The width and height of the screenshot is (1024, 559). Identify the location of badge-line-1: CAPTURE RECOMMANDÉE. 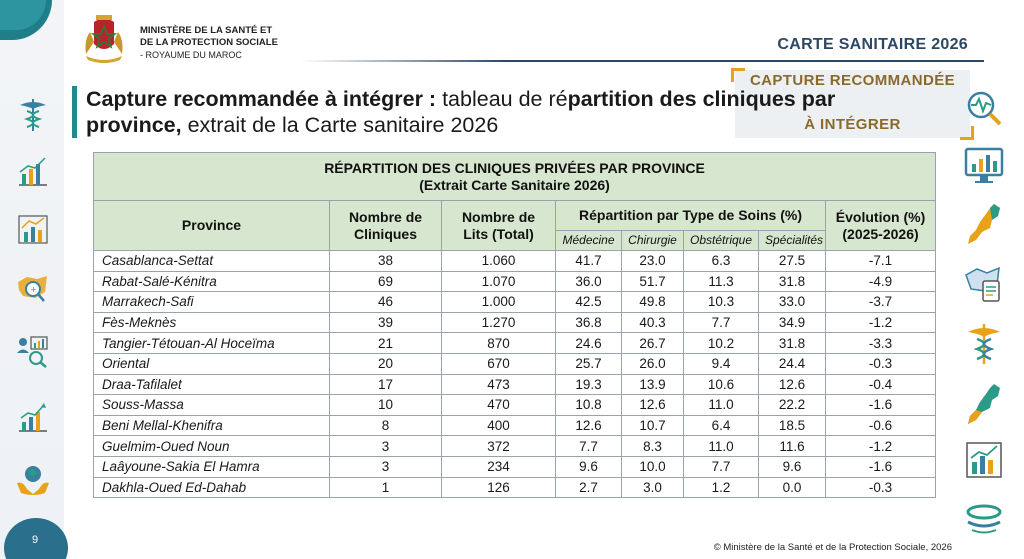
(852, 80).